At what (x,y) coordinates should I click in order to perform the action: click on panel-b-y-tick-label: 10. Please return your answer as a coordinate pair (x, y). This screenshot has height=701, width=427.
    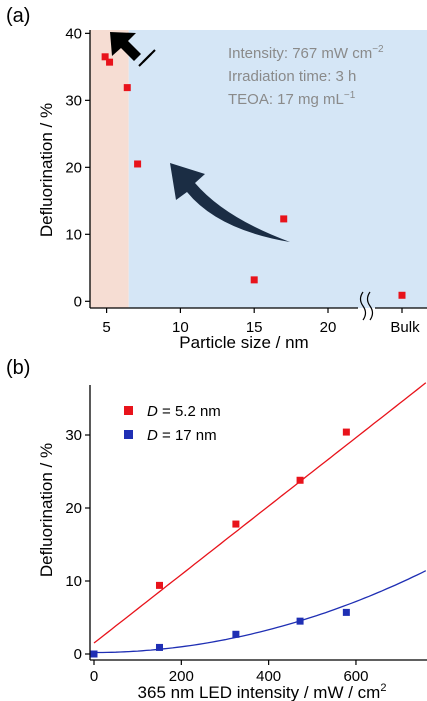
    Looking at the image, I should click on (73, 581).